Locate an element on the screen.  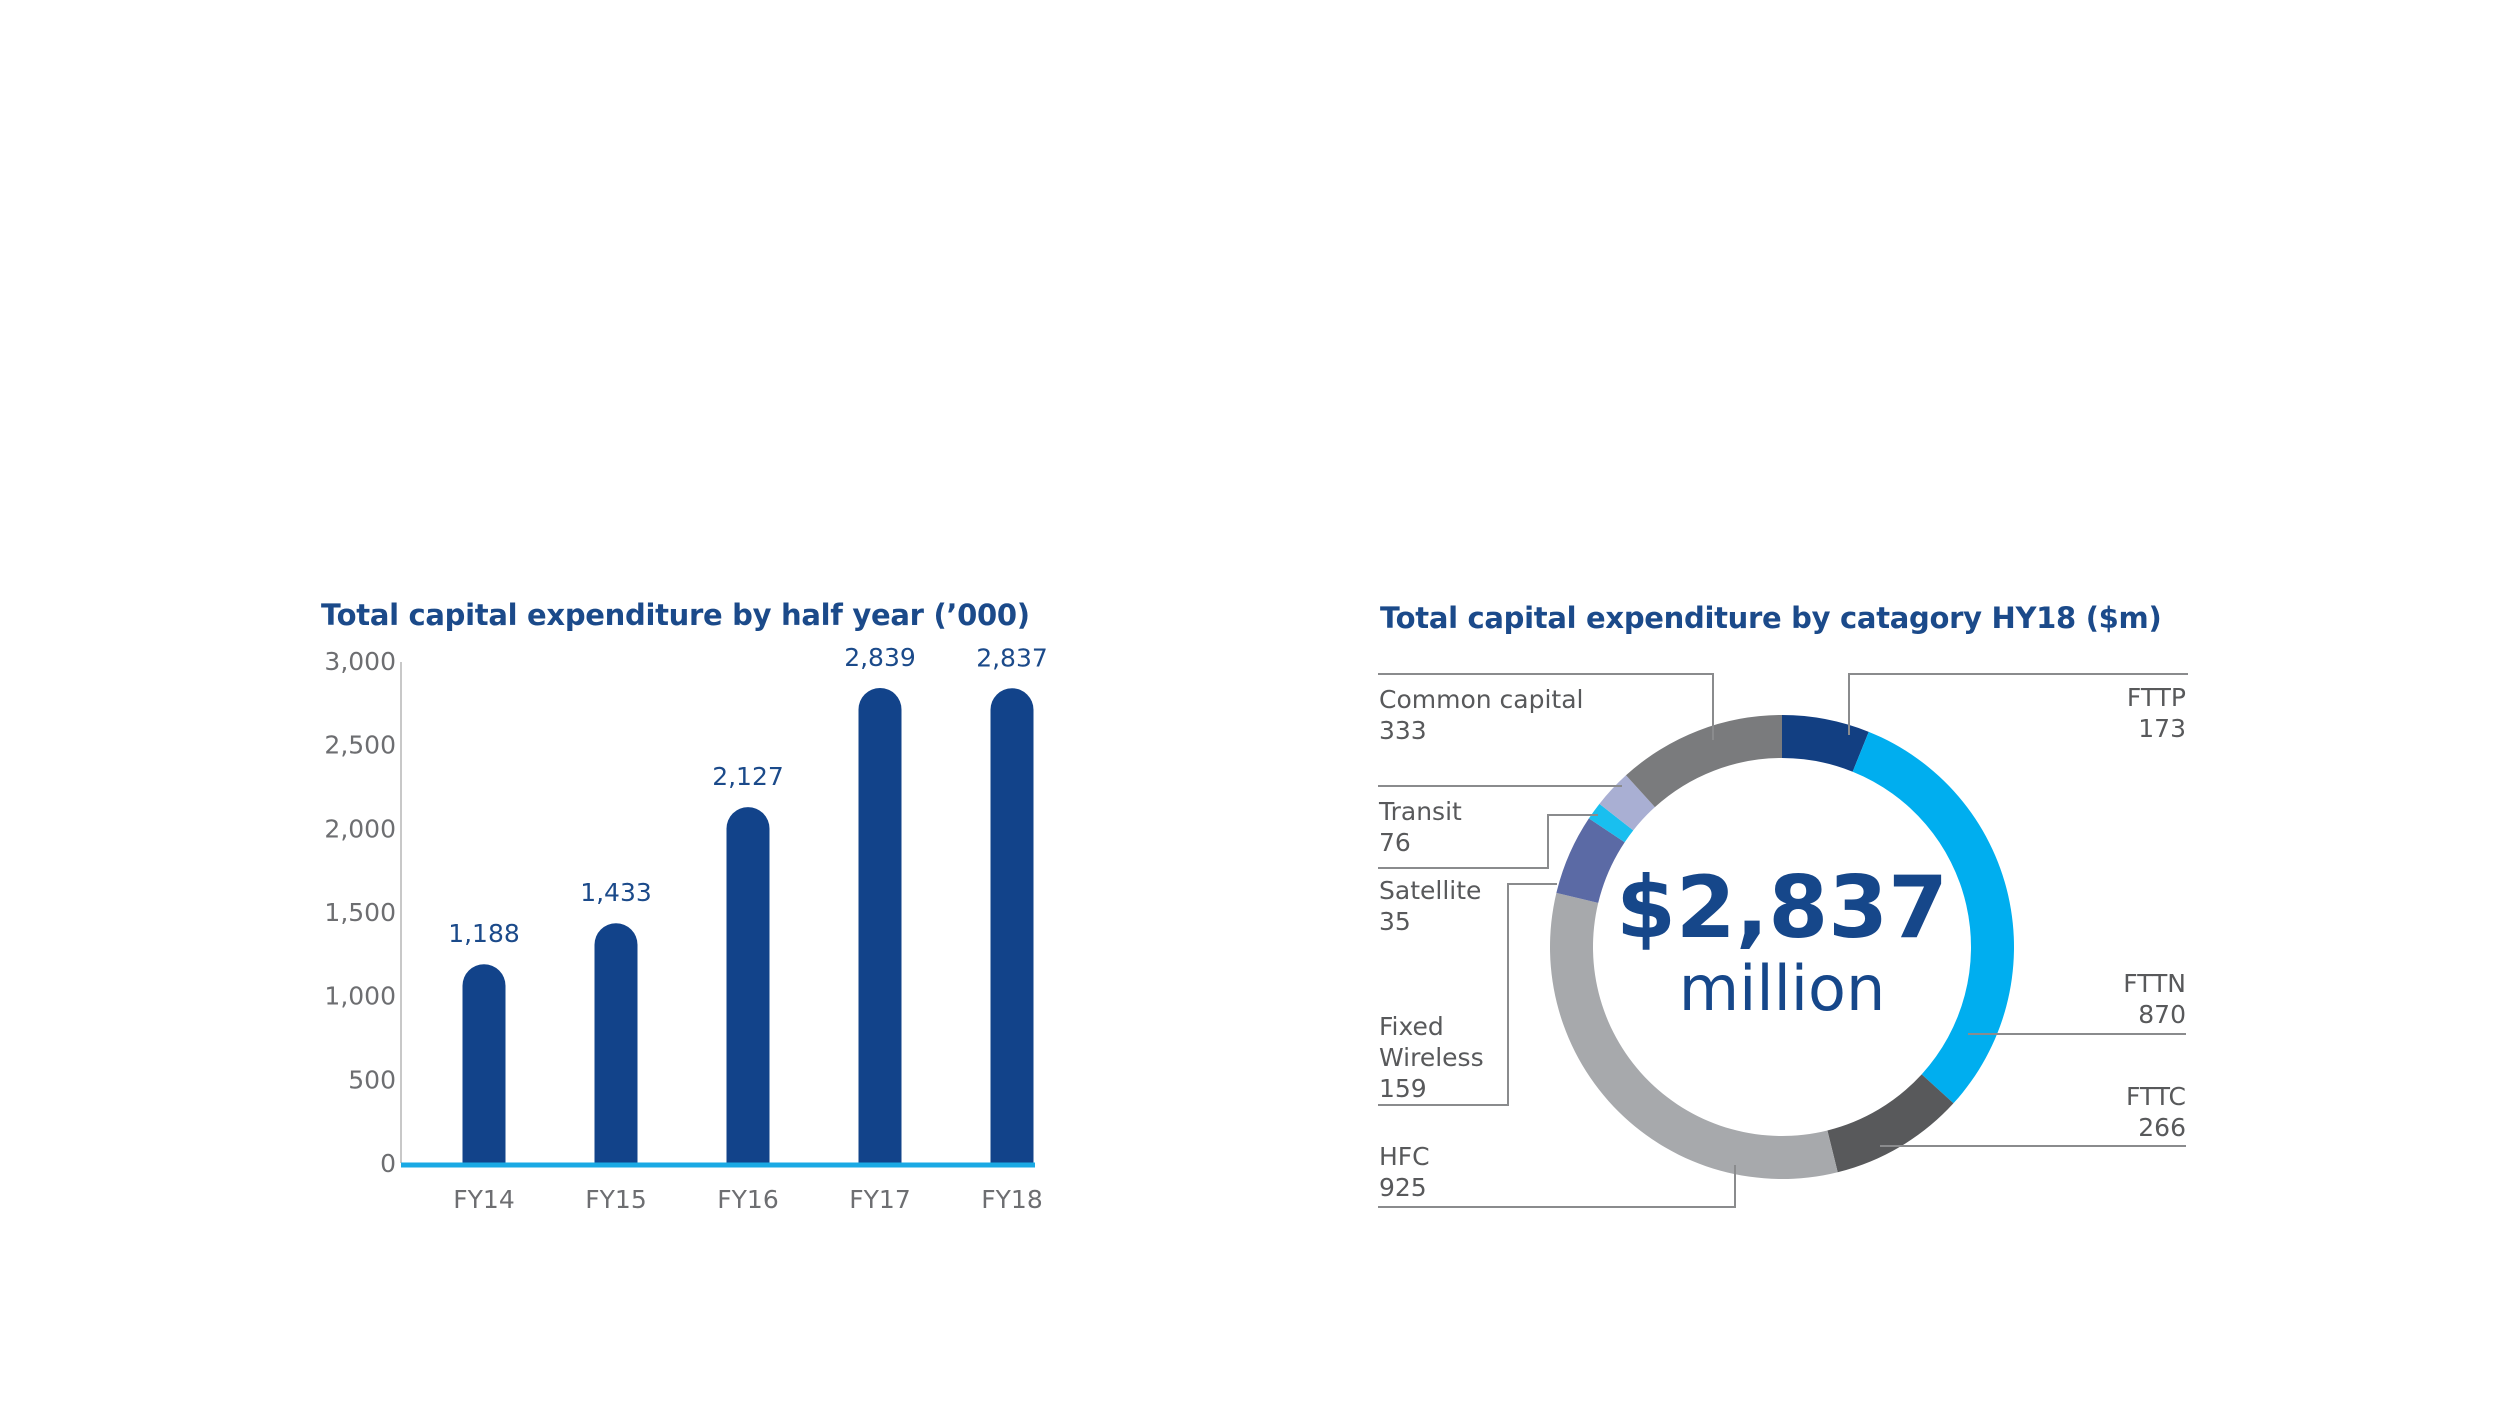
slice-name: Transit is located at coordinates (1420, 811).